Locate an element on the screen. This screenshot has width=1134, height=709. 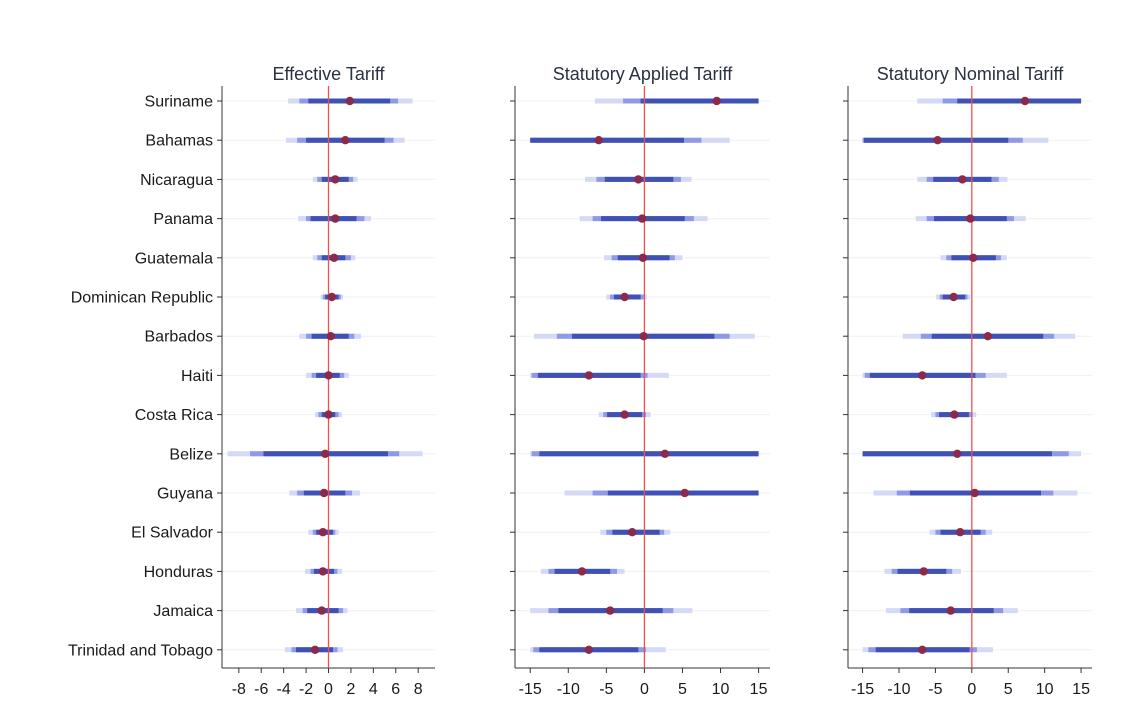
country-label: Suriname is located at coordinates (179, 102).